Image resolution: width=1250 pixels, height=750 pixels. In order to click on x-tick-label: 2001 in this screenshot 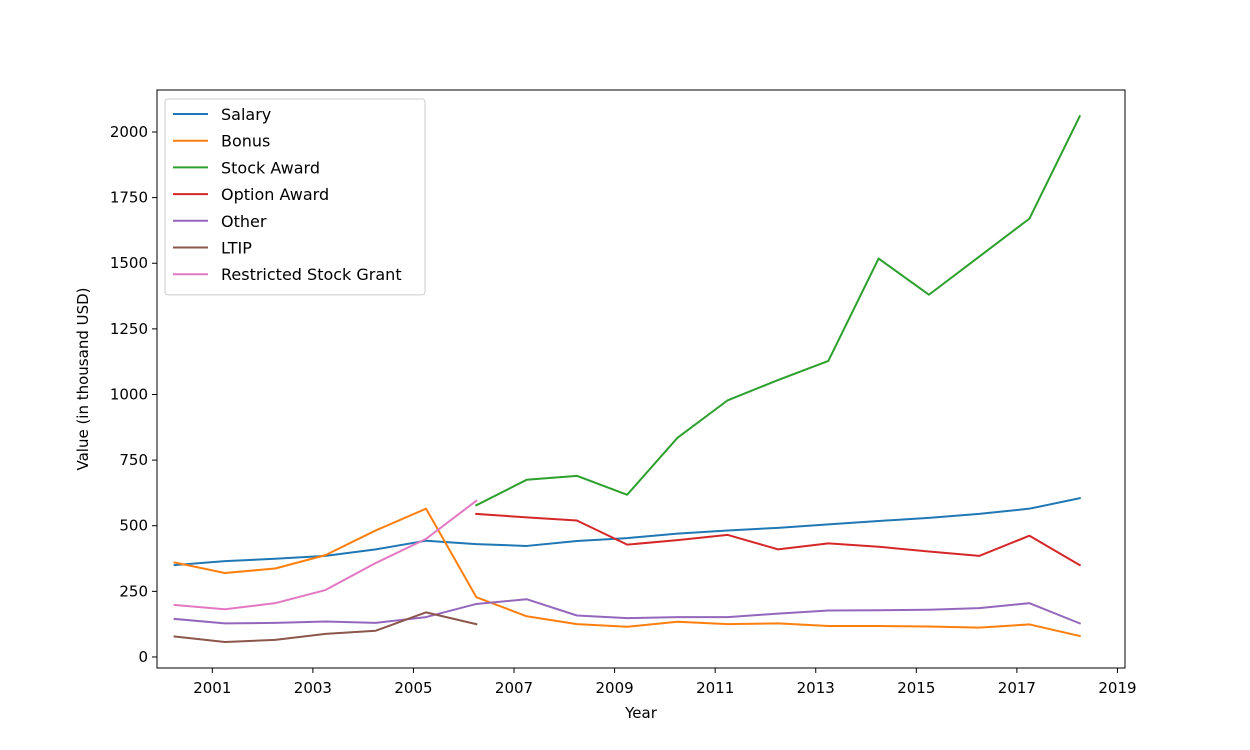, I will do `click(212, 688)`.